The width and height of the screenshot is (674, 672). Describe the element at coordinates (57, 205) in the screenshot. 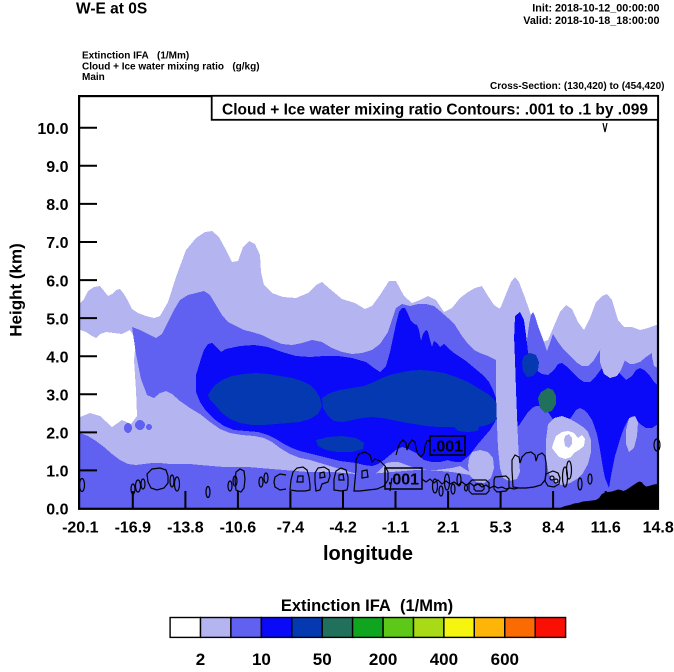

I see `svg-text: 8.0` at that location.